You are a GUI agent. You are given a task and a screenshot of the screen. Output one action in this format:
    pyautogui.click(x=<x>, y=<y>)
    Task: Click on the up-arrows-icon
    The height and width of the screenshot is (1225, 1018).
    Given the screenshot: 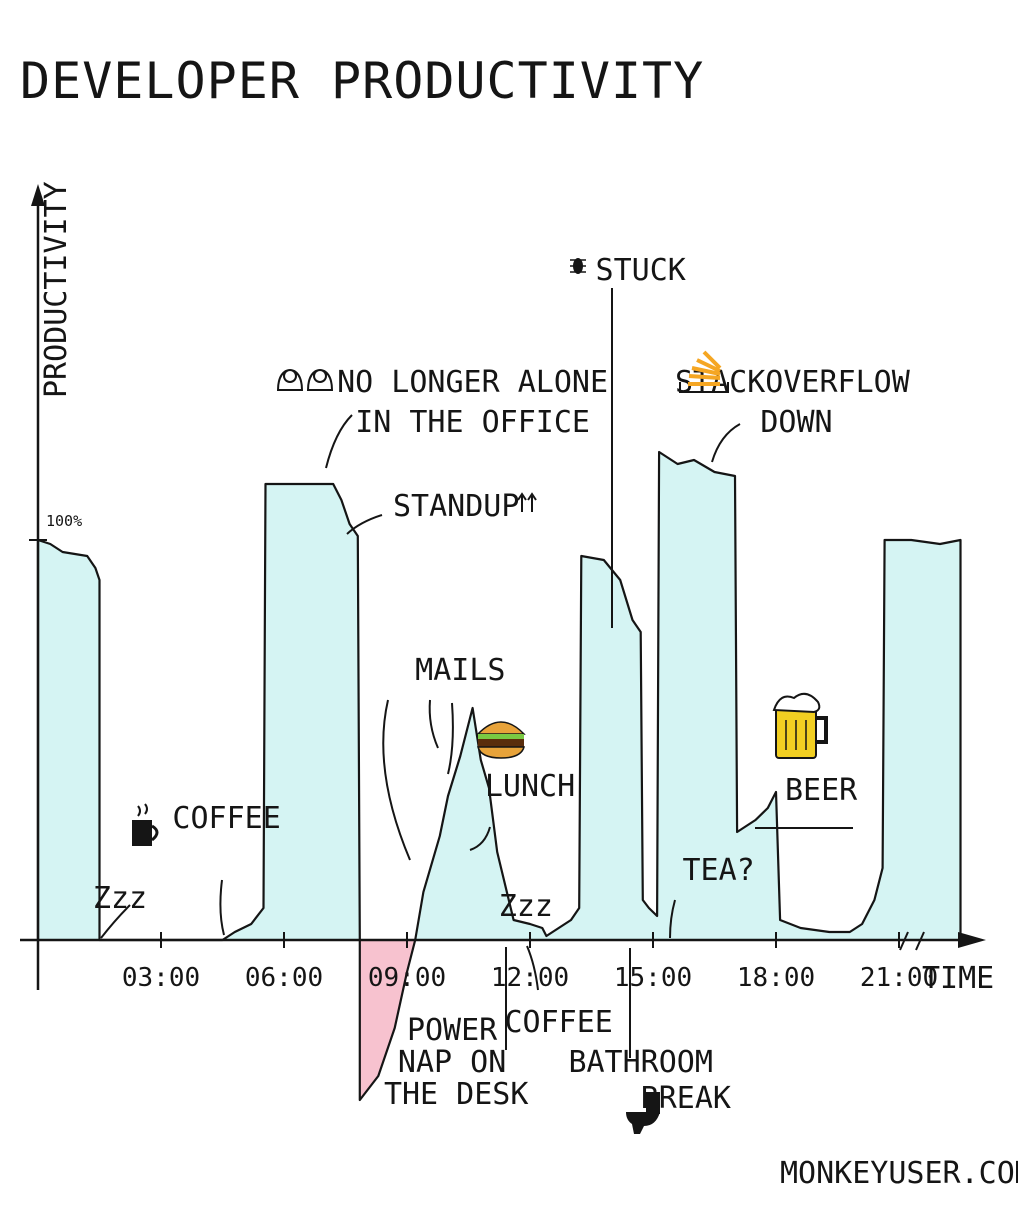 What is the action you would take?
    pyautogui.click(x=527, y=502)
    